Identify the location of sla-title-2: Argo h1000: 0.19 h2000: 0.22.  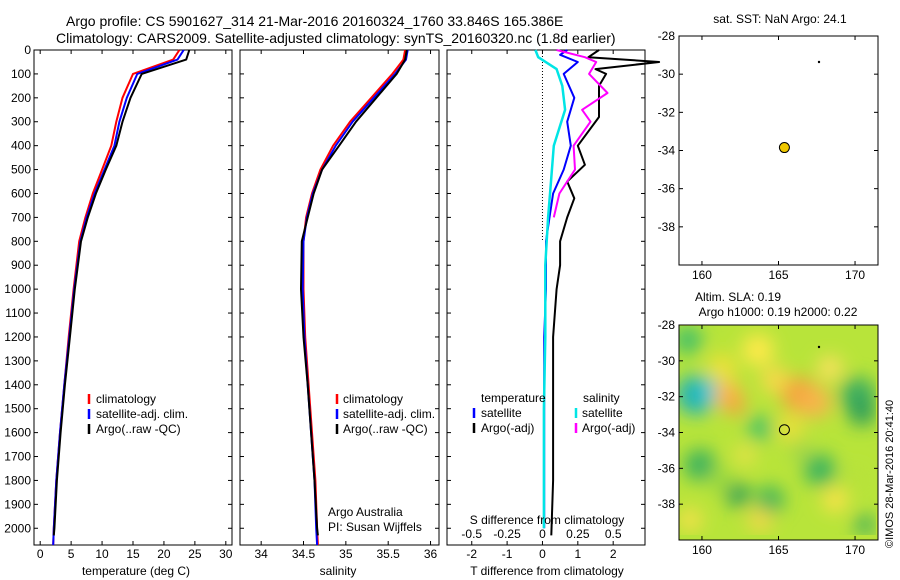
(778, 312).